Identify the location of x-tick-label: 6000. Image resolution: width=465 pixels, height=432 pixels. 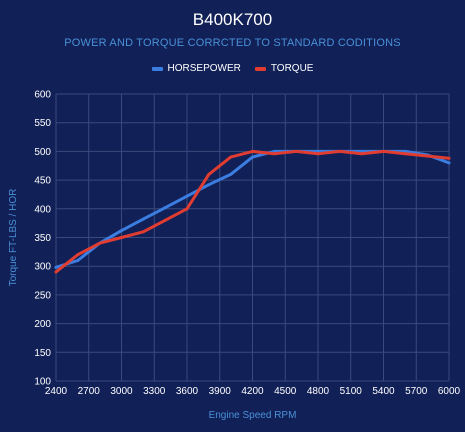
(449, 391).